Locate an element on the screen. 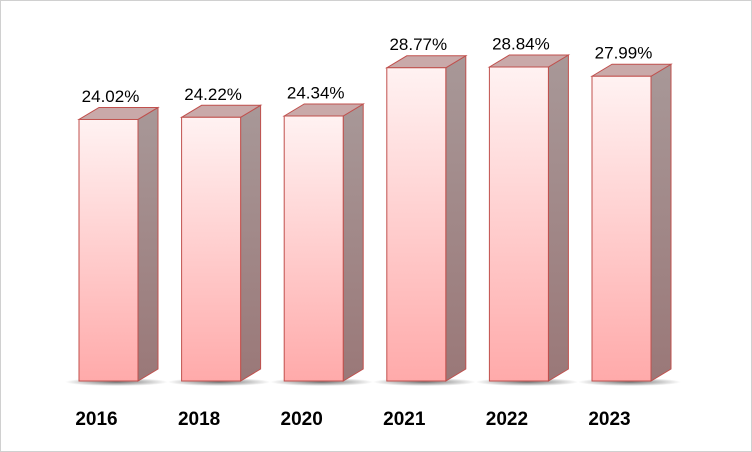 This screenshot has width=752, height=452. x-tick-label: 2020 is located at coordinates (302, 419).